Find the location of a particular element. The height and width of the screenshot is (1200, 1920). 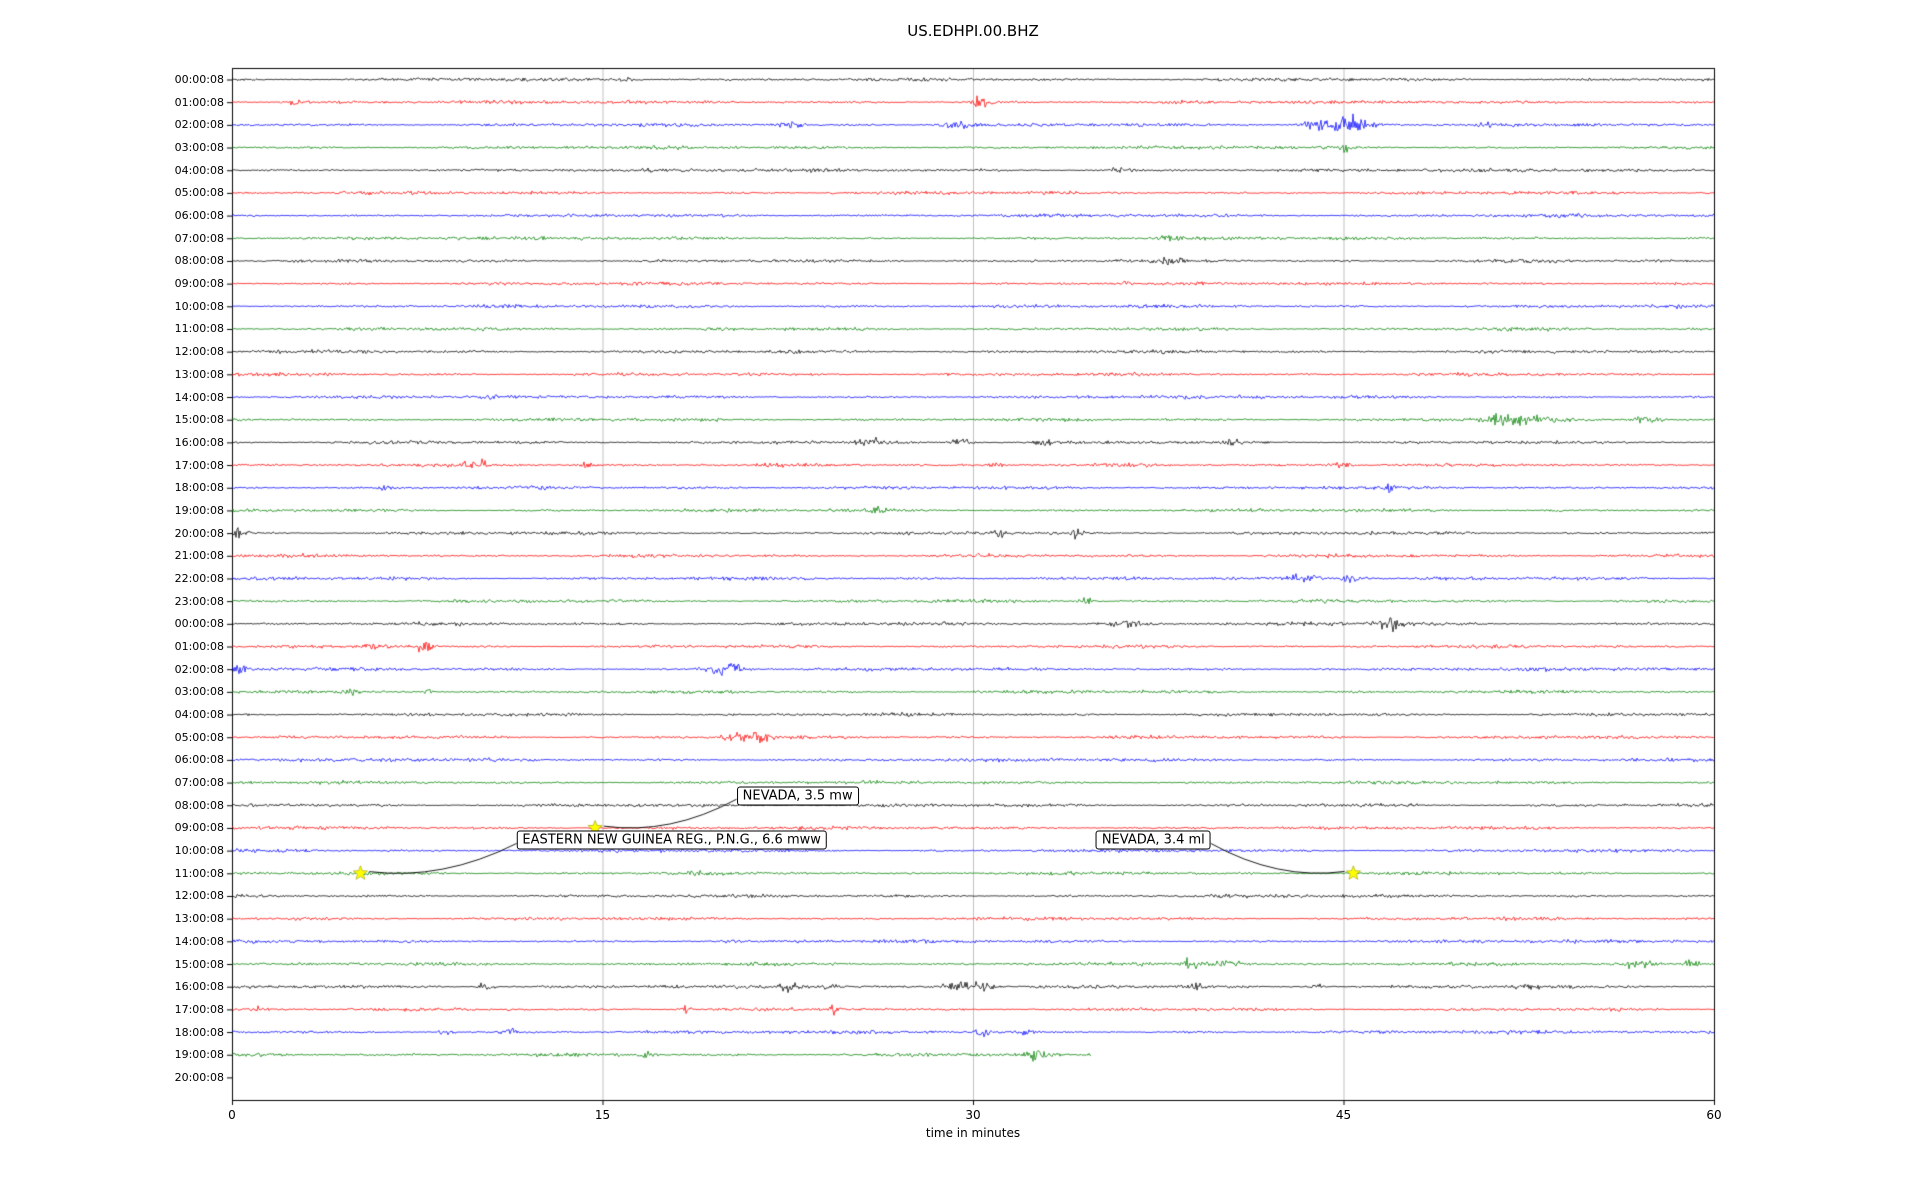

x-axis-label: time in minutes is located at coordinates (973, 1133).